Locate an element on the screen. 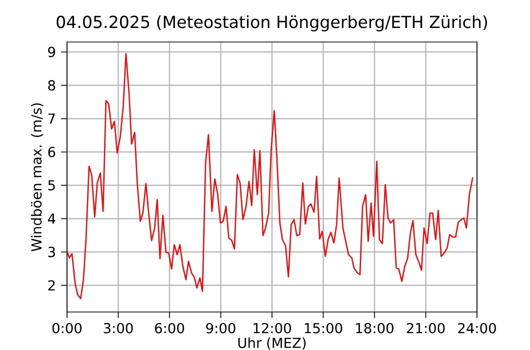 This screenshot has width=530, height=350. x-tick-label: 24:00 is located at coordinates (477, 328).